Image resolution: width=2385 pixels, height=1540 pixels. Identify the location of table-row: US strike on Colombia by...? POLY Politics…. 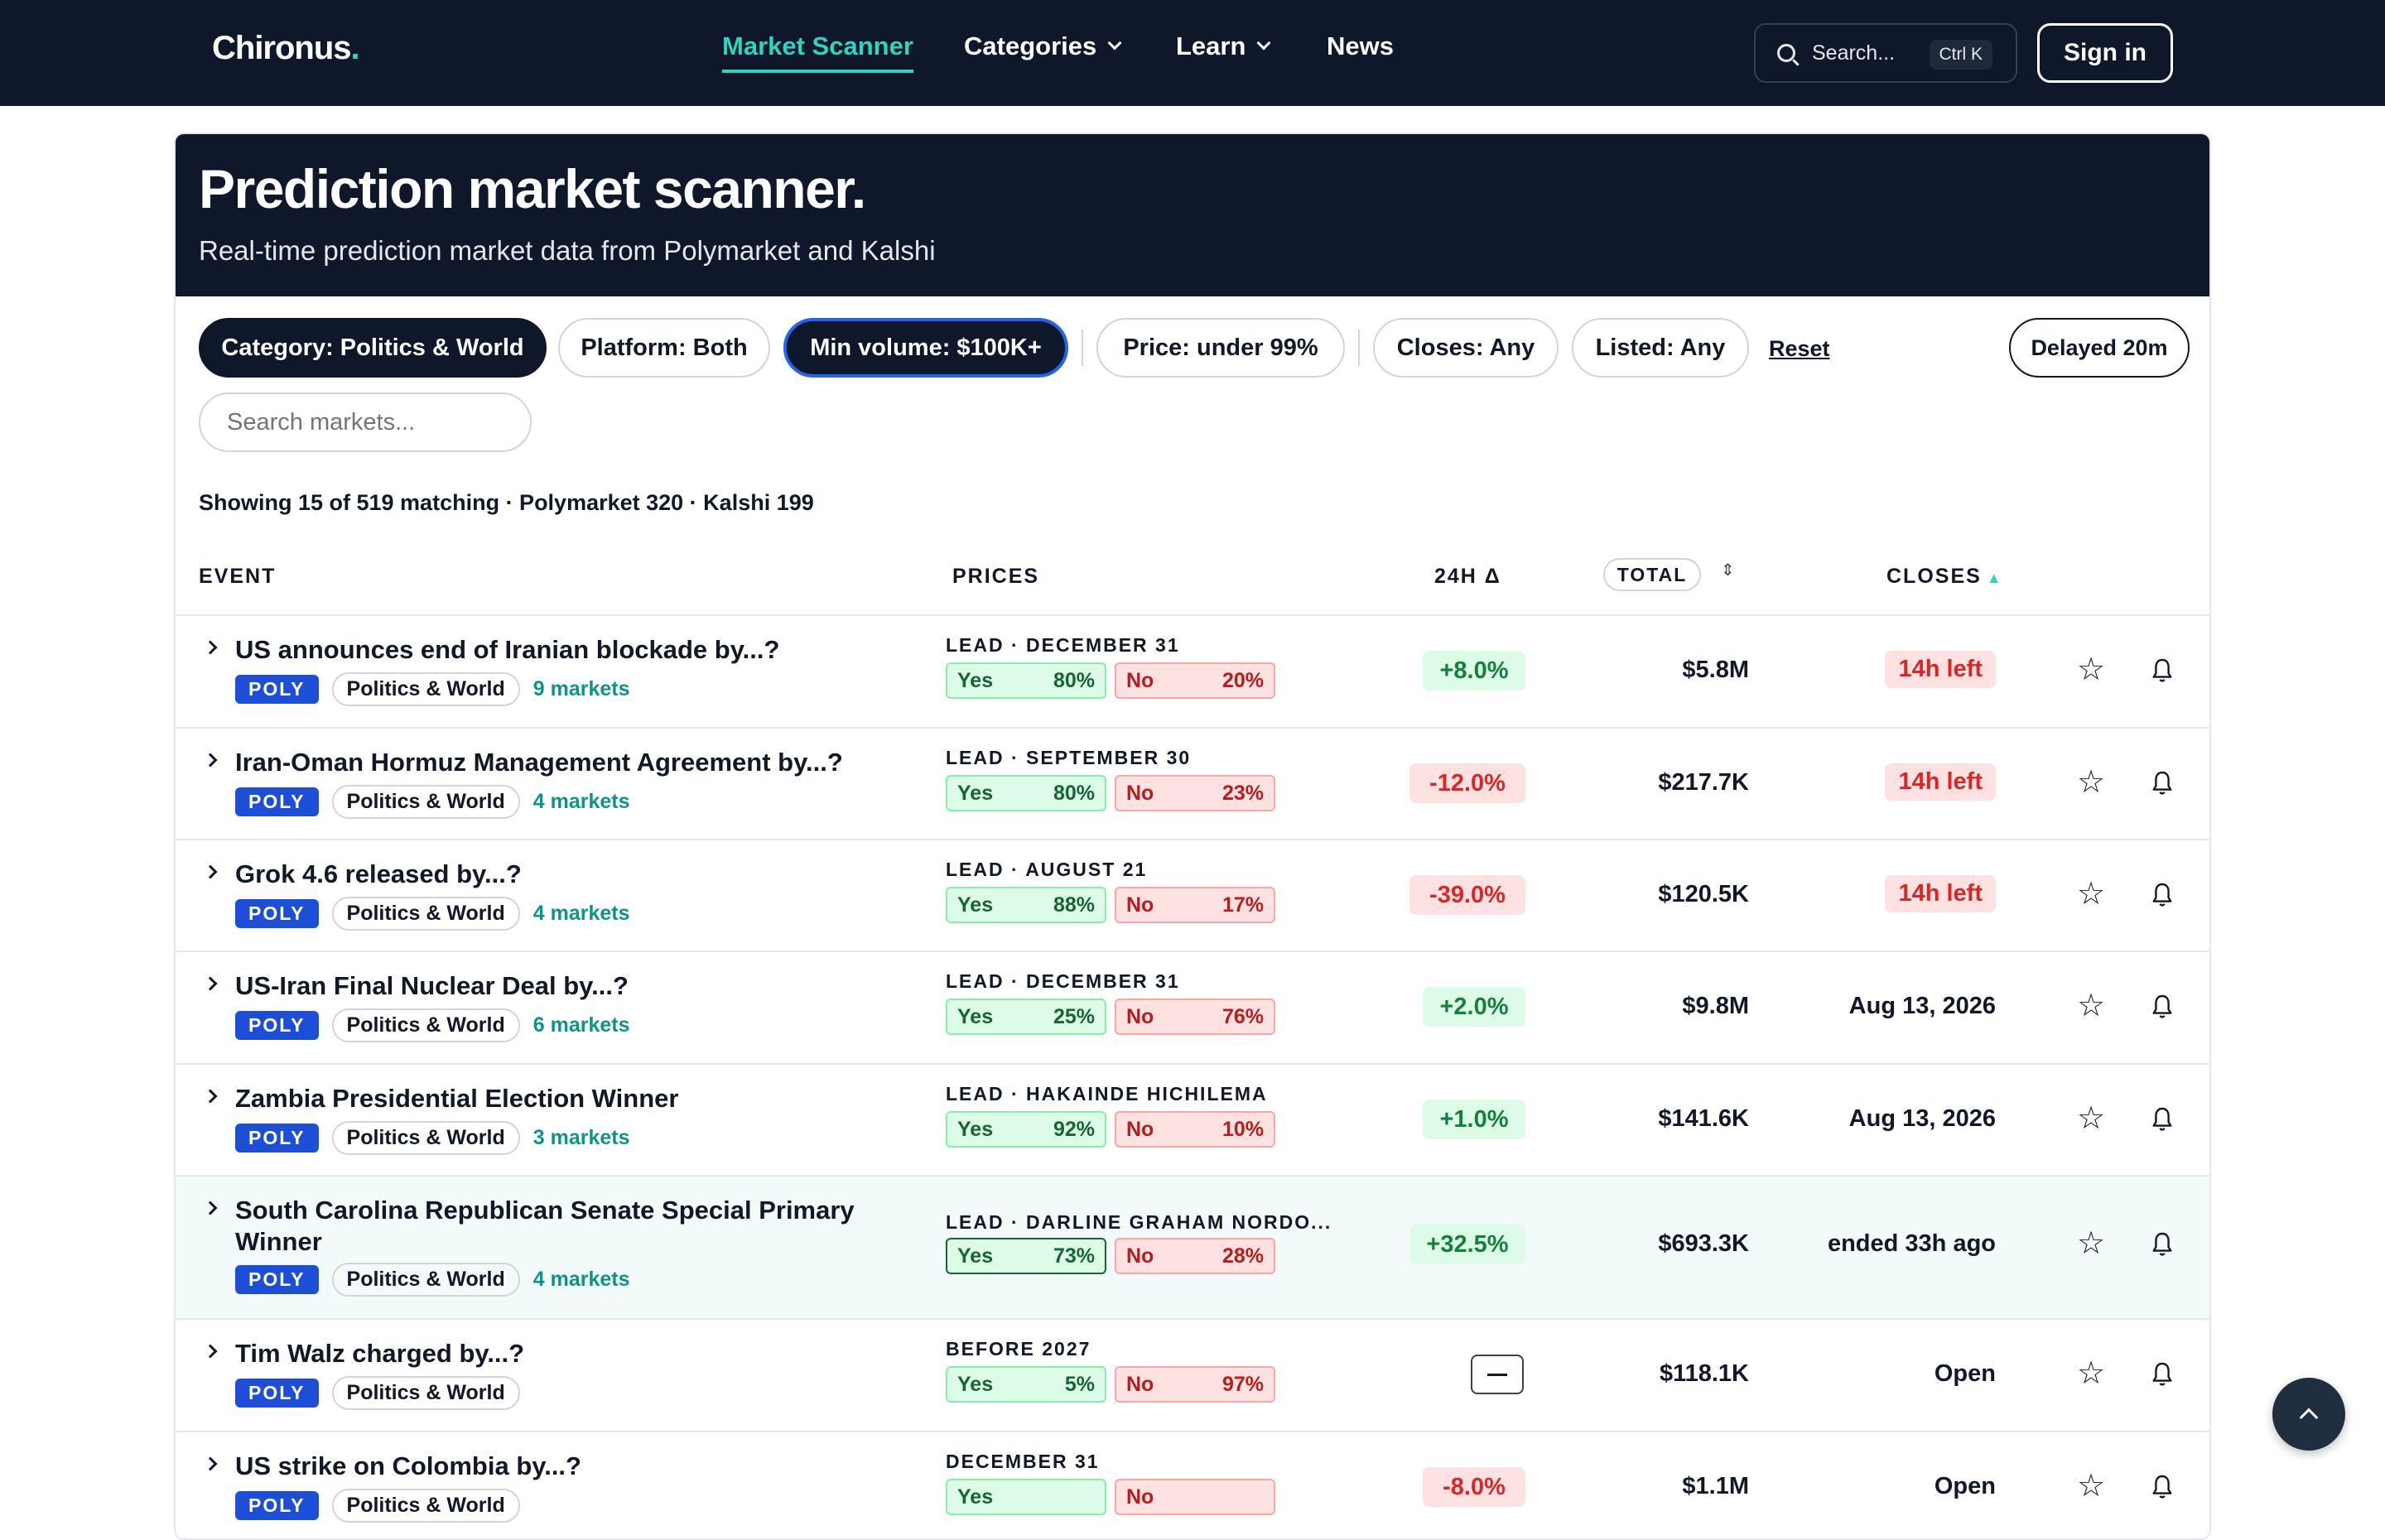
(1192, 1485).